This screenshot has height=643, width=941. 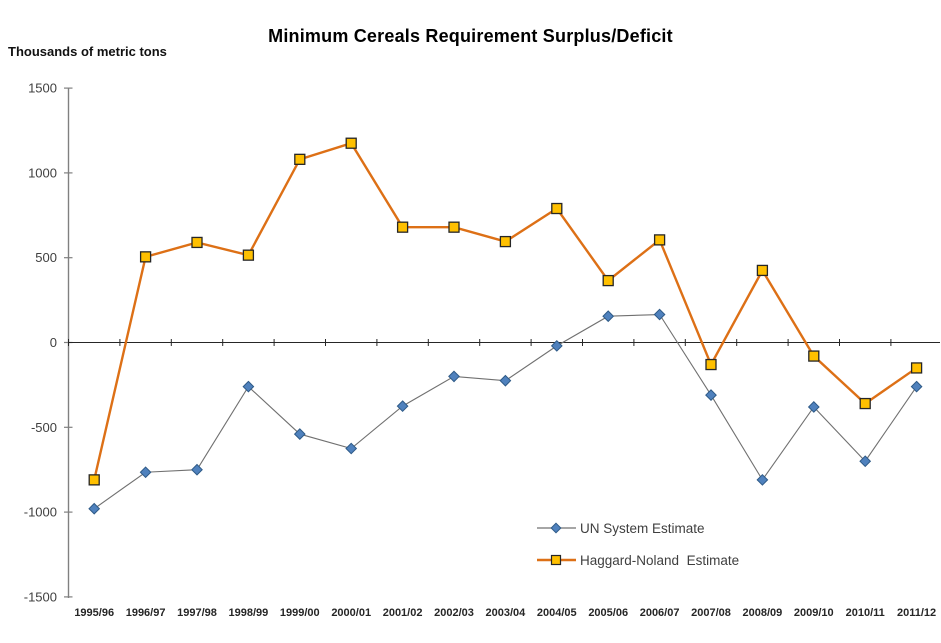 What do you see at coordinates (642, 528) in the screenshot?
I see `legend-label-un-system: UN System Estimate` at bounding box center [642, 528].